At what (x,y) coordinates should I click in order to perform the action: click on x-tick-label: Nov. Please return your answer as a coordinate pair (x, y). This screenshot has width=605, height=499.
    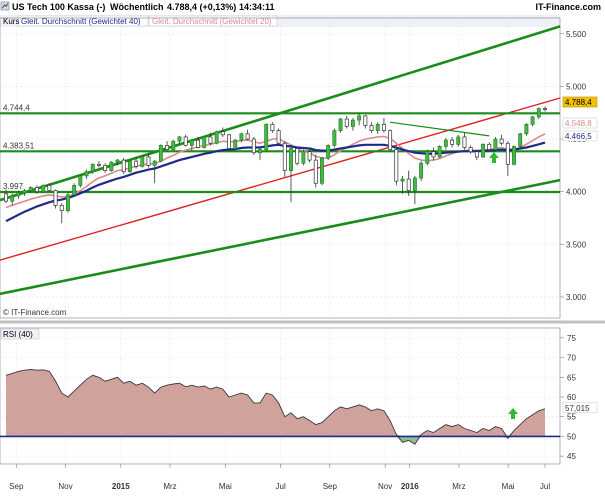
    Looking at the image, I should click on (385, 486).